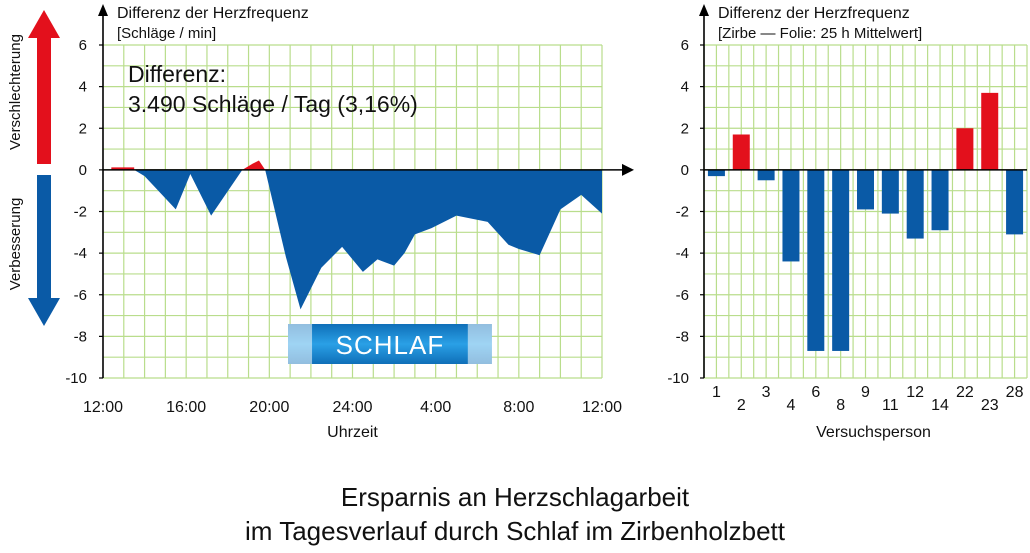 Image resolution: width=1030 pixels, height=553 pixels. What do you see at coordinates (352, 407) in the screenshot?
I see `x-tick-label: 24:00` at bounding box center [352, 407].